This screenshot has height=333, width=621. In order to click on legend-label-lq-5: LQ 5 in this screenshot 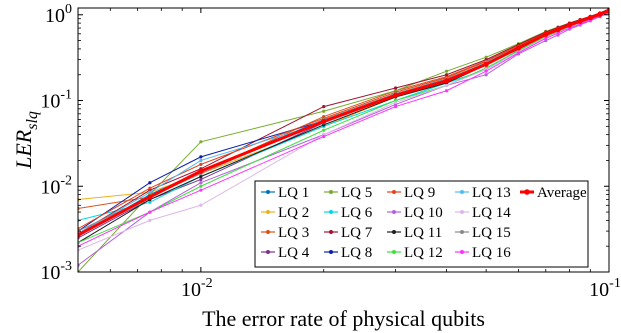, I will do `click(356, 193)`.